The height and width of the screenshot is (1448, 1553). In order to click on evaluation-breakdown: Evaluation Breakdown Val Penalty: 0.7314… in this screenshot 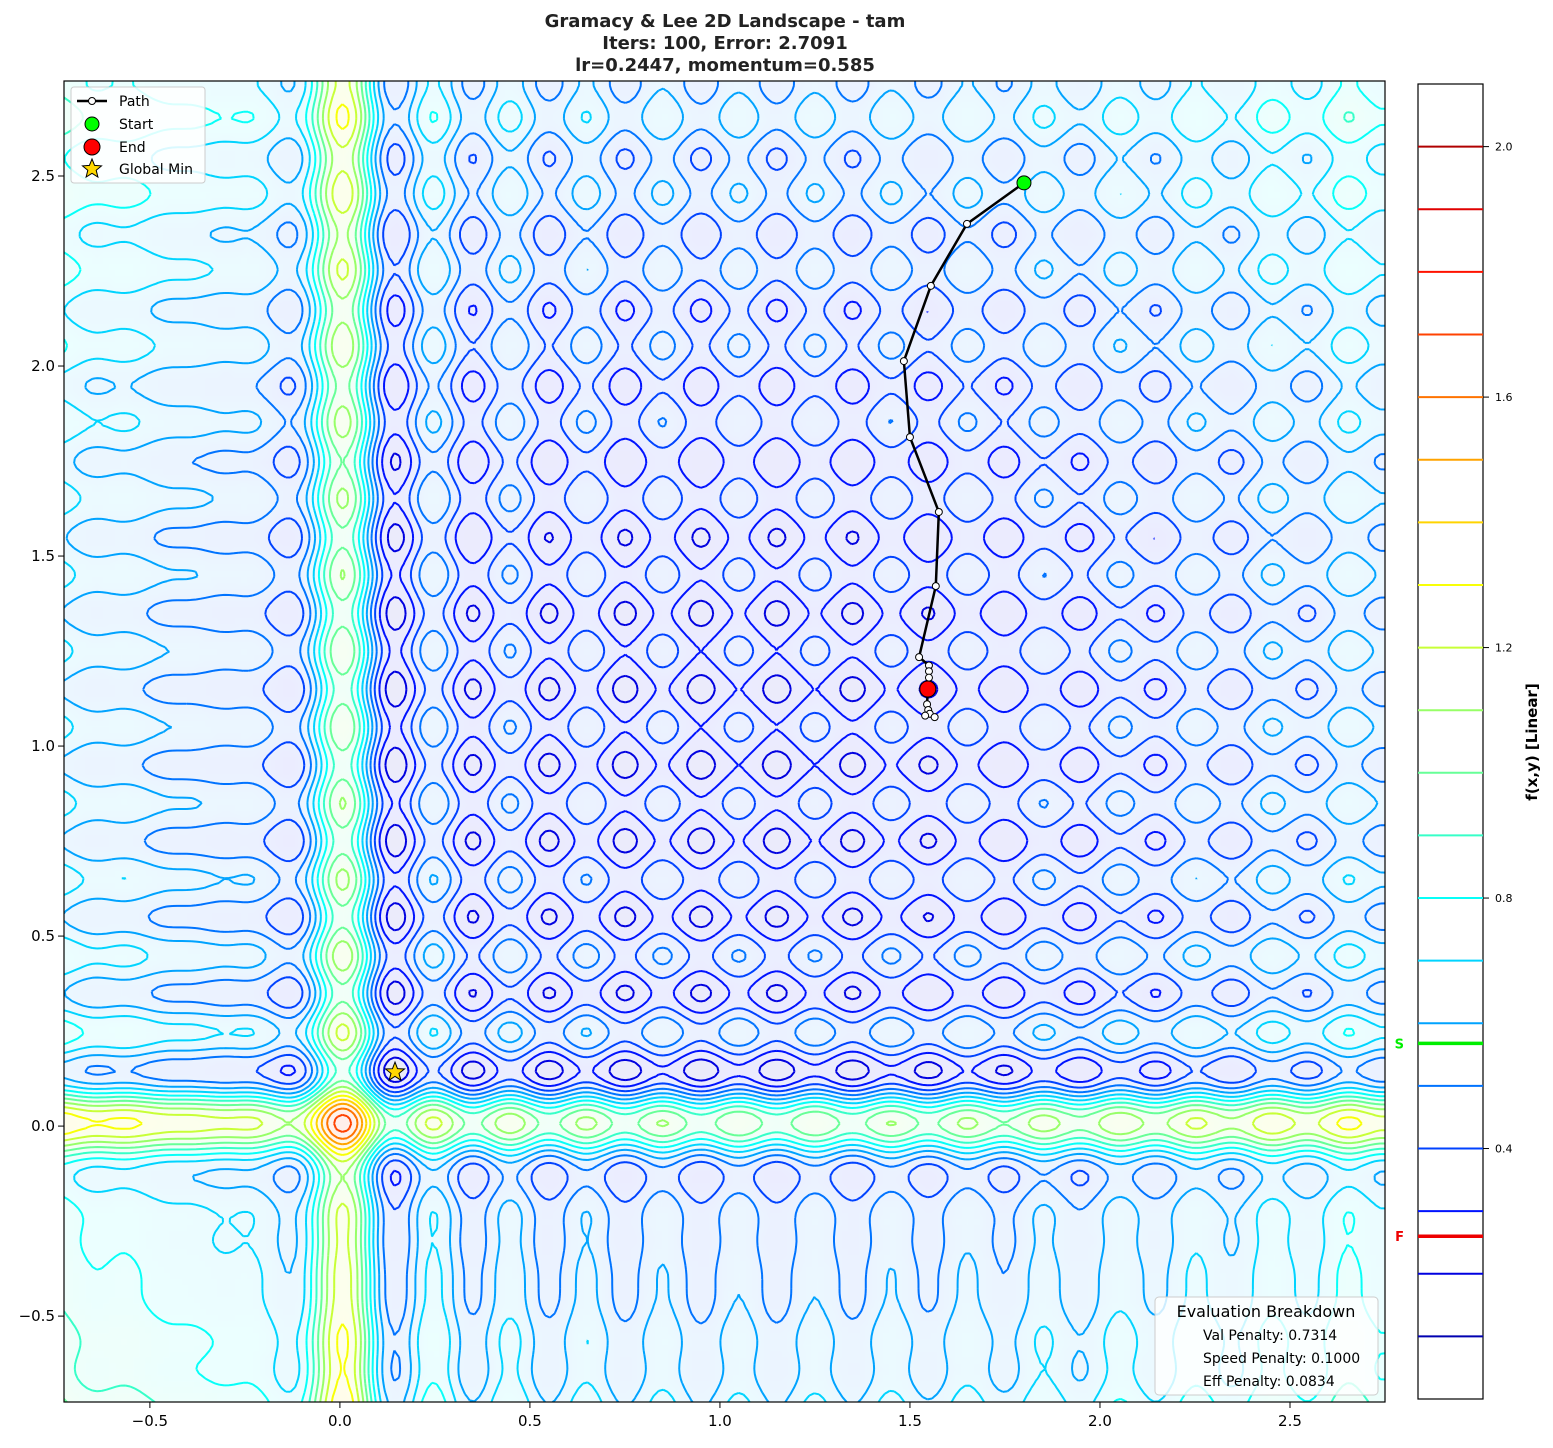, I will do `click(1266, 1346)`.